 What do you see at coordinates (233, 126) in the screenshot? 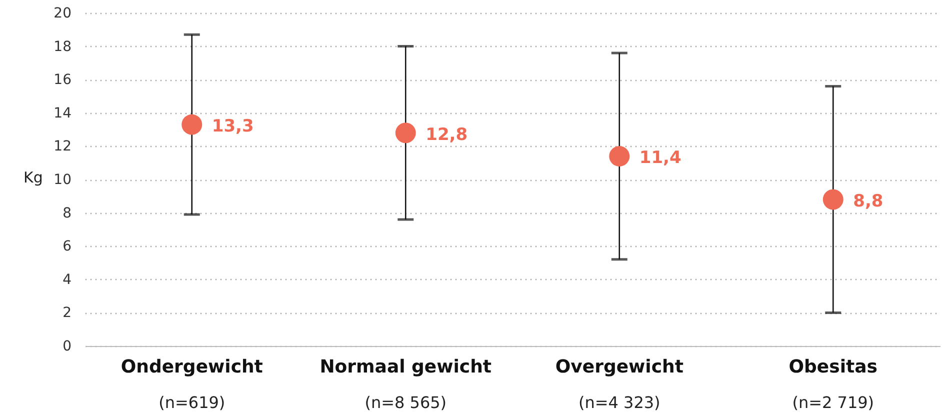
I see `data-label: 13,3` at bounding box center [233, 126].